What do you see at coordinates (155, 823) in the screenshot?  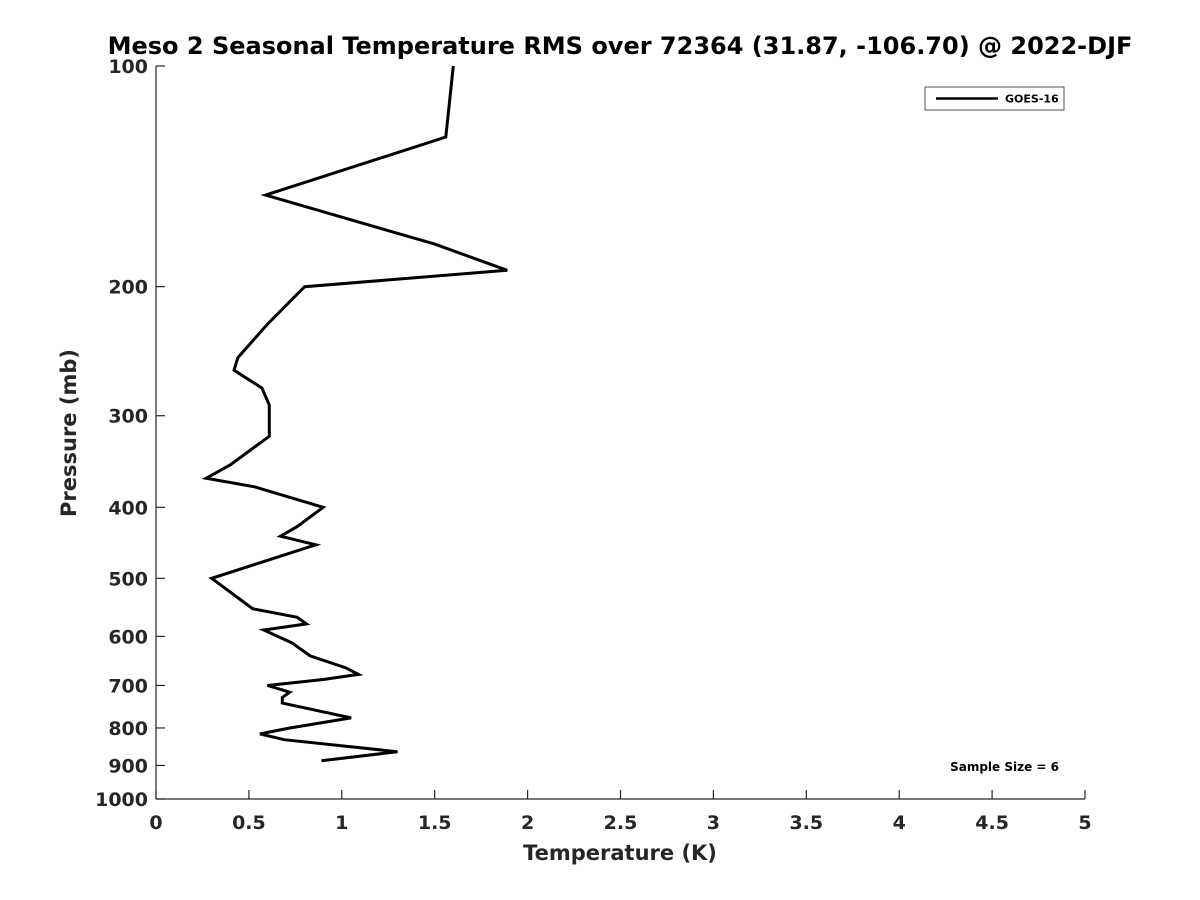 I see `x-tick-label: 0` at bounding box center [155, 823].